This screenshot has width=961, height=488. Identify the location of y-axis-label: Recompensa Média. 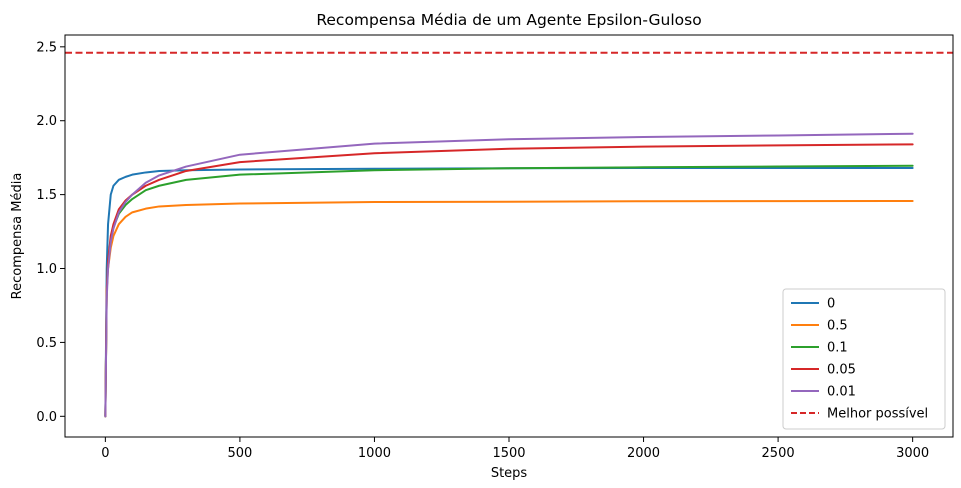
(17, 236).